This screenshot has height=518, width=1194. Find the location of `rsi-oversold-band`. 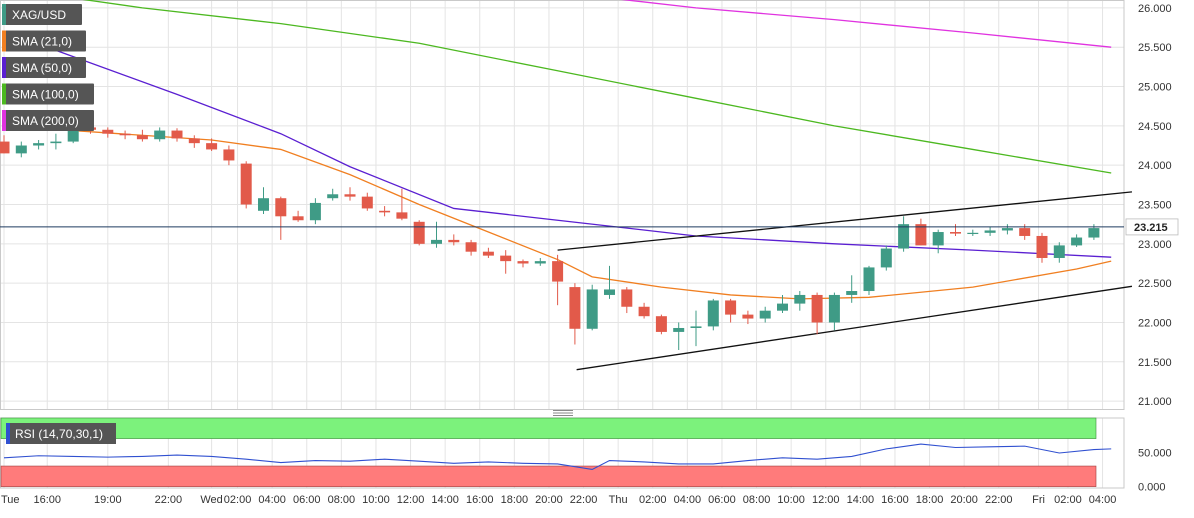

rsi-oversold-band is located at coordinates (548, 476).